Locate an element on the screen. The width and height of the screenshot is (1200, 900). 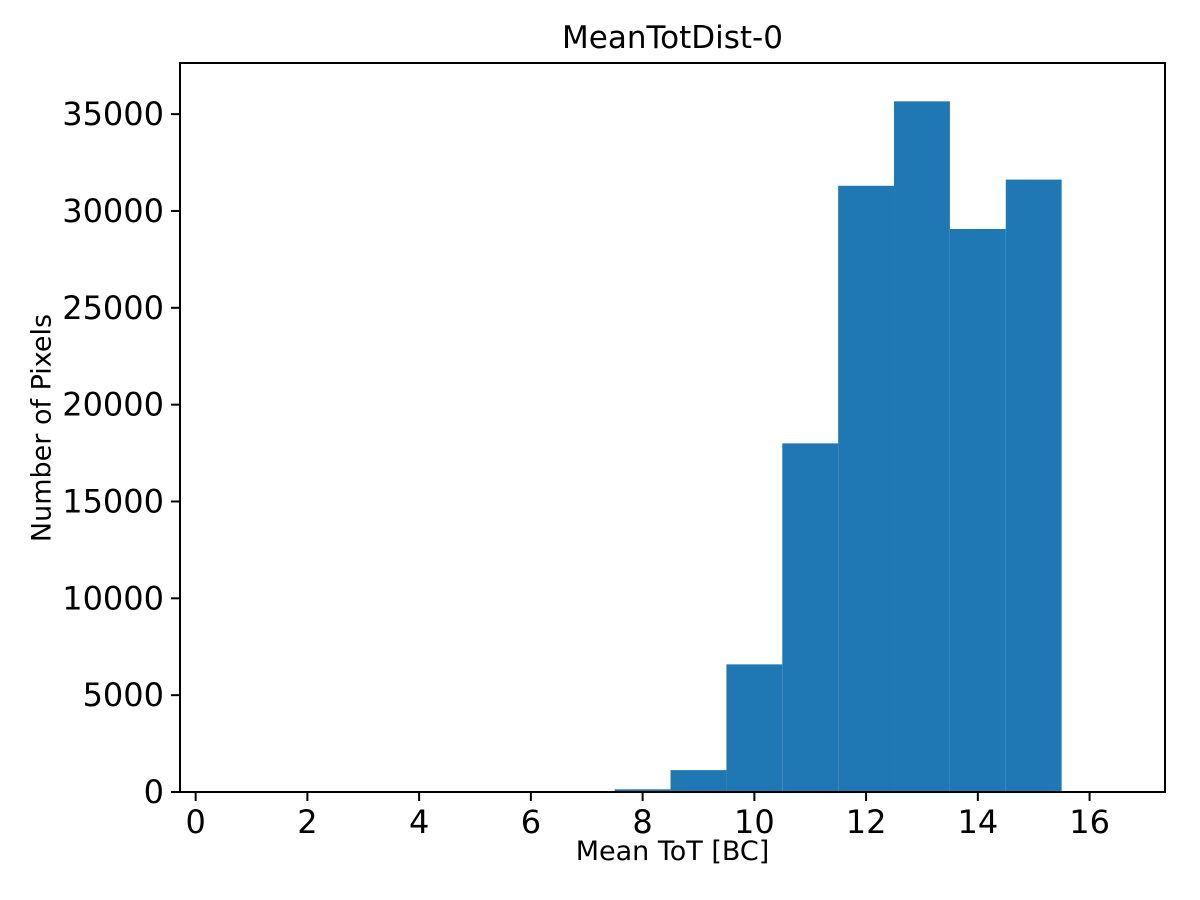
y-tick-label: 5000 is located at coordinates (123, 695).